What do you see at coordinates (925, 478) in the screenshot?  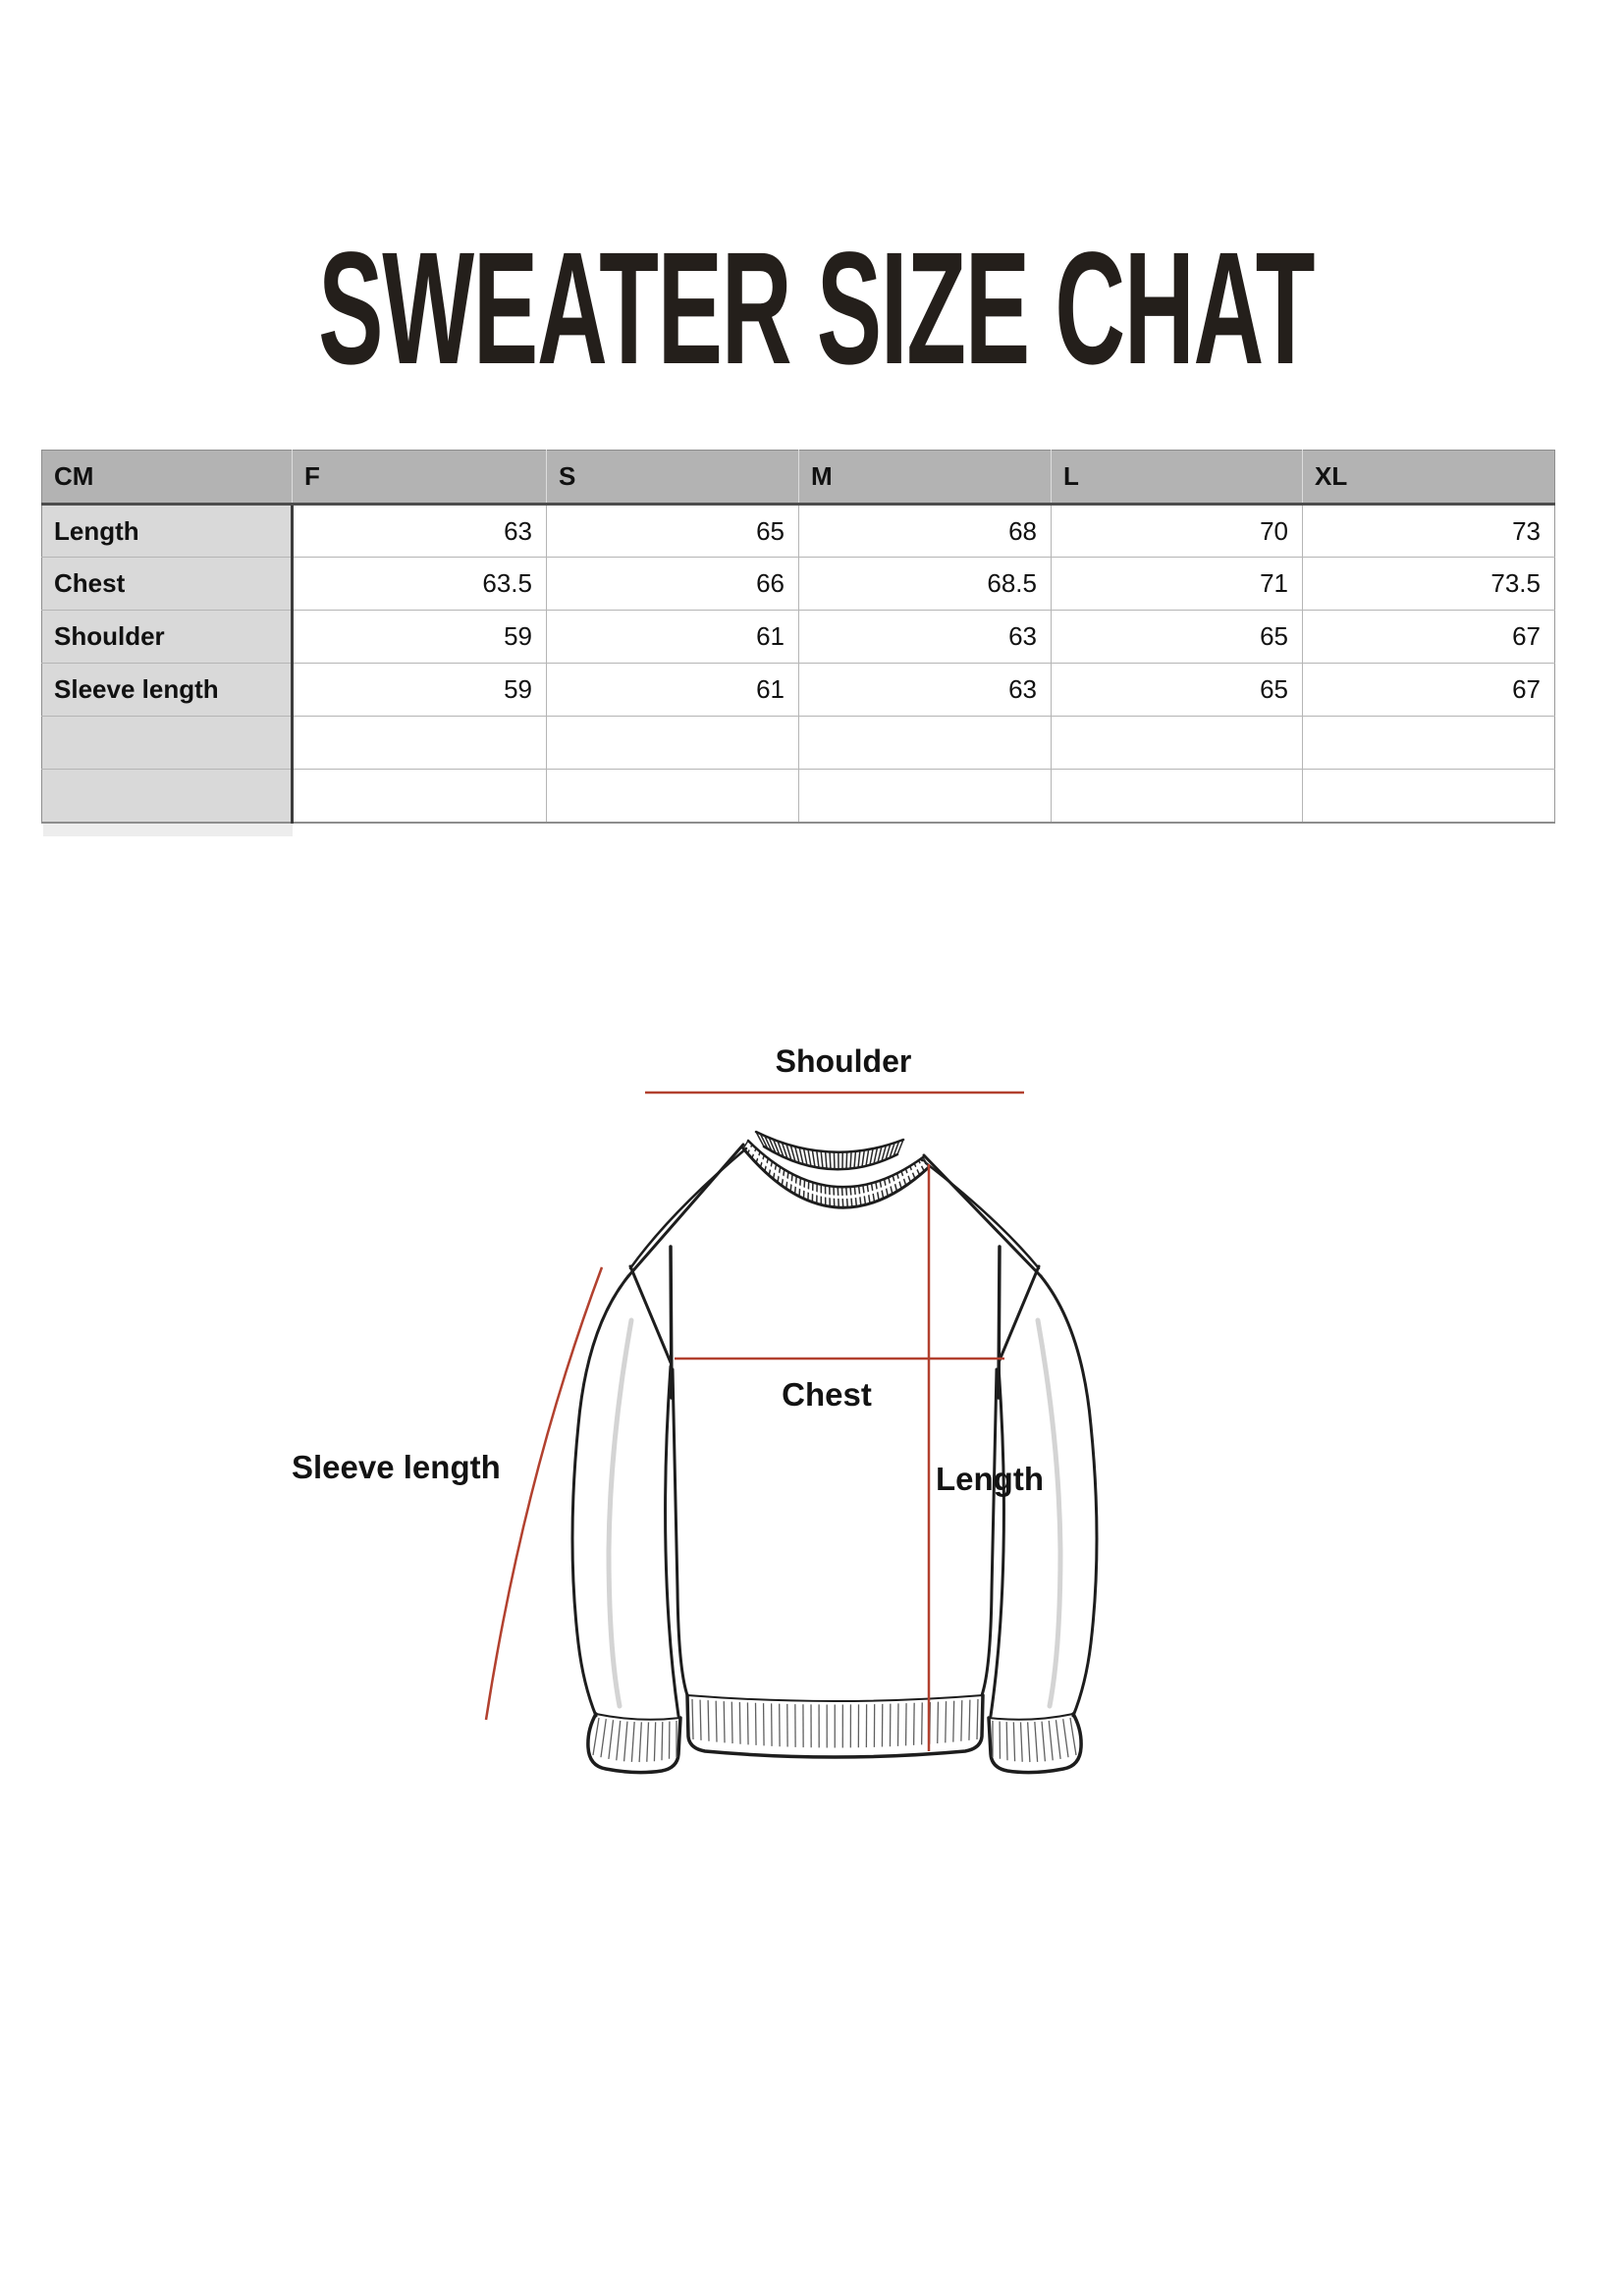 I see `col-header-size-m: M` at bounding box center [925, 478].